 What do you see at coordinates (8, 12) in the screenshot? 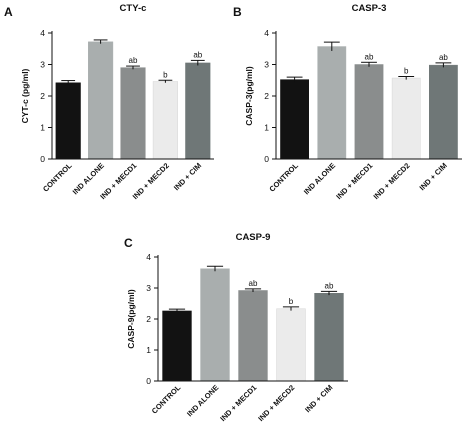
I see `panel-letter: A` at bounding box center [8, 12].